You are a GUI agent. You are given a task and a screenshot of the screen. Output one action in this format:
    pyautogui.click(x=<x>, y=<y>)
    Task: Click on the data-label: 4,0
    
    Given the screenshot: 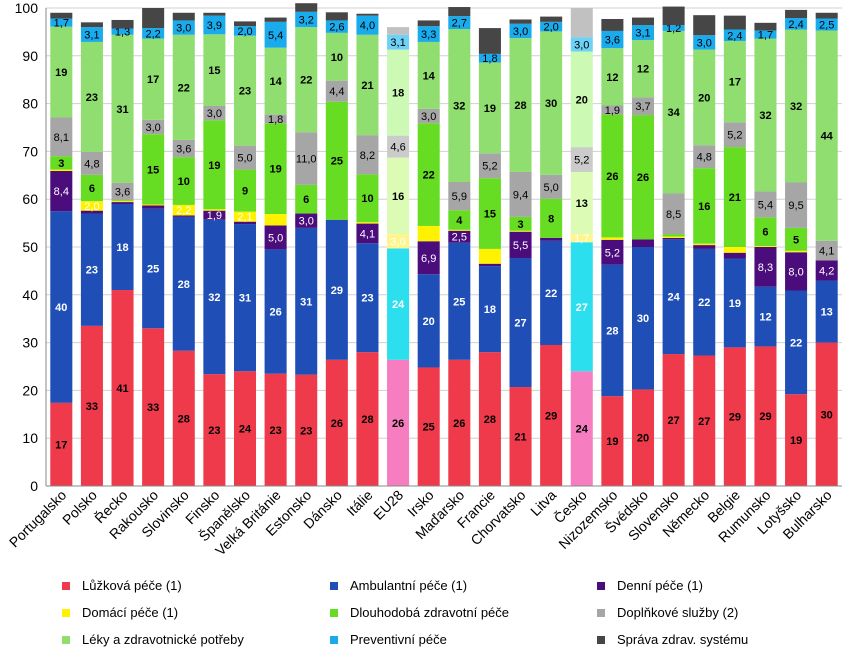 What is the action you would take?
    pyautogui.click(x=367, y=26)
    